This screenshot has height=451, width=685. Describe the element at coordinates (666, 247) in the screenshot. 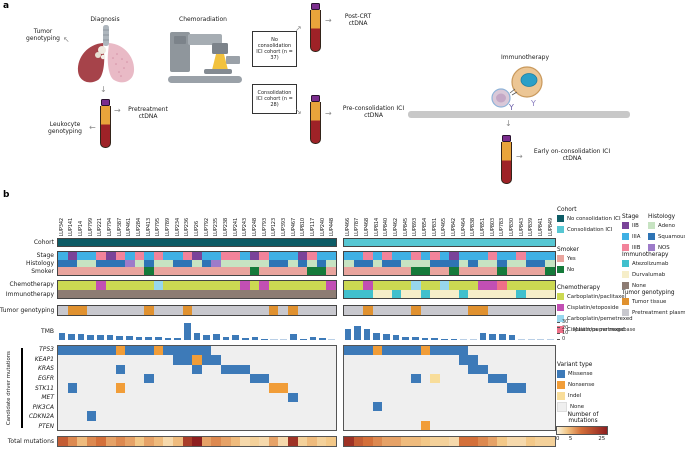

I see `legend-item: NOS` at that location.